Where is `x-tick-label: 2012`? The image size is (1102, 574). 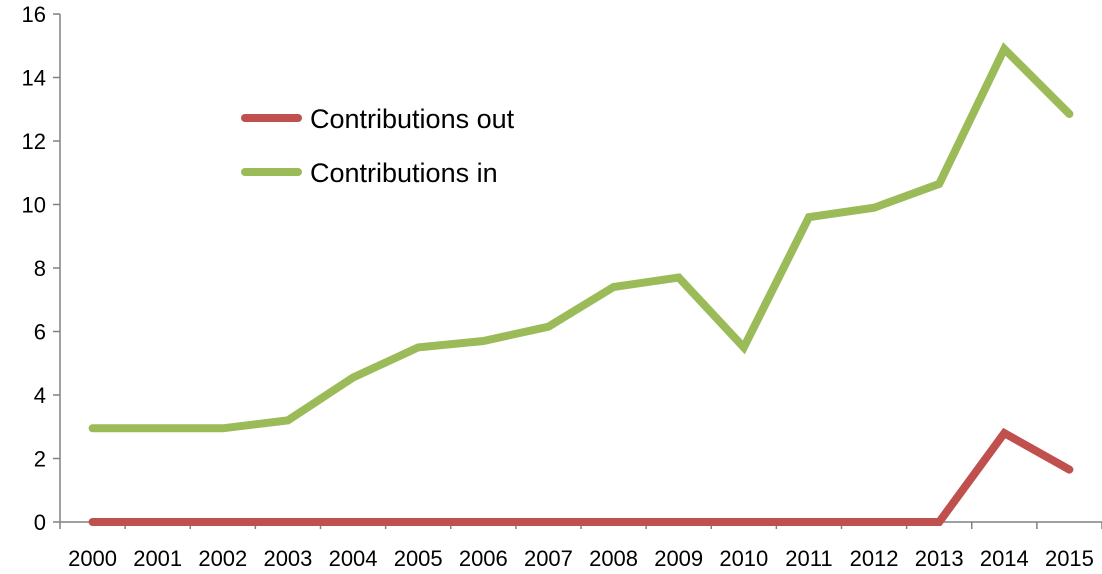
x-tick-label: 2012 is located at coordinates (874, 558).